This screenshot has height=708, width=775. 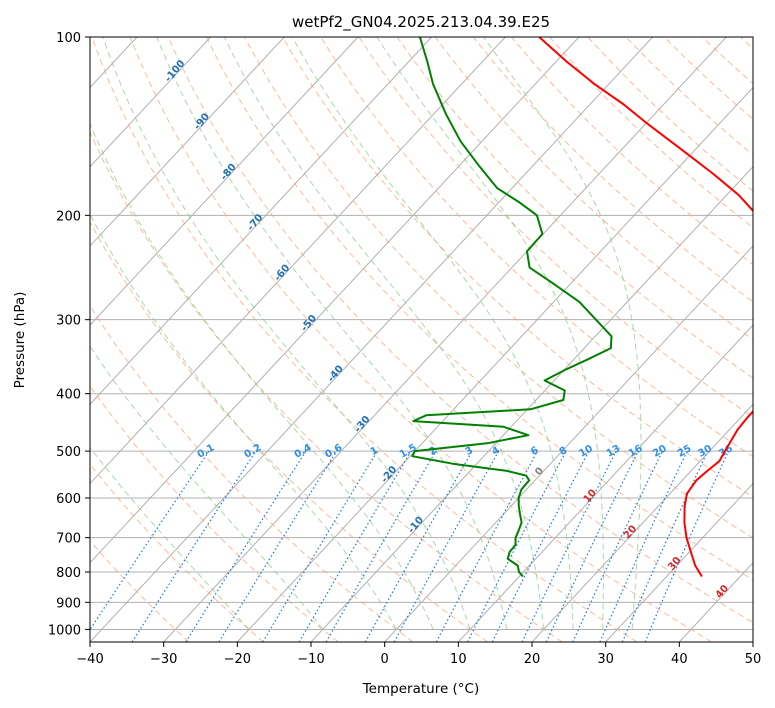 What do you see at coordinates (68, 573) in the screenshot?
I see `y-tick-label: 800` at bounding box center [68, 573].